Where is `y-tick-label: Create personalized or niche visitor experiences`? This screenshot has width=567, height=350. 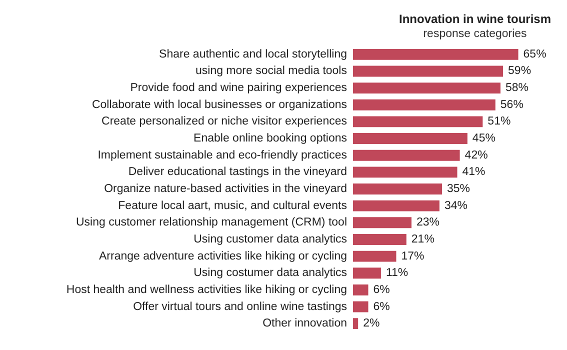
y-tick-label: Create personalized or niche visitor experiences is located at coordinates (225, 122).